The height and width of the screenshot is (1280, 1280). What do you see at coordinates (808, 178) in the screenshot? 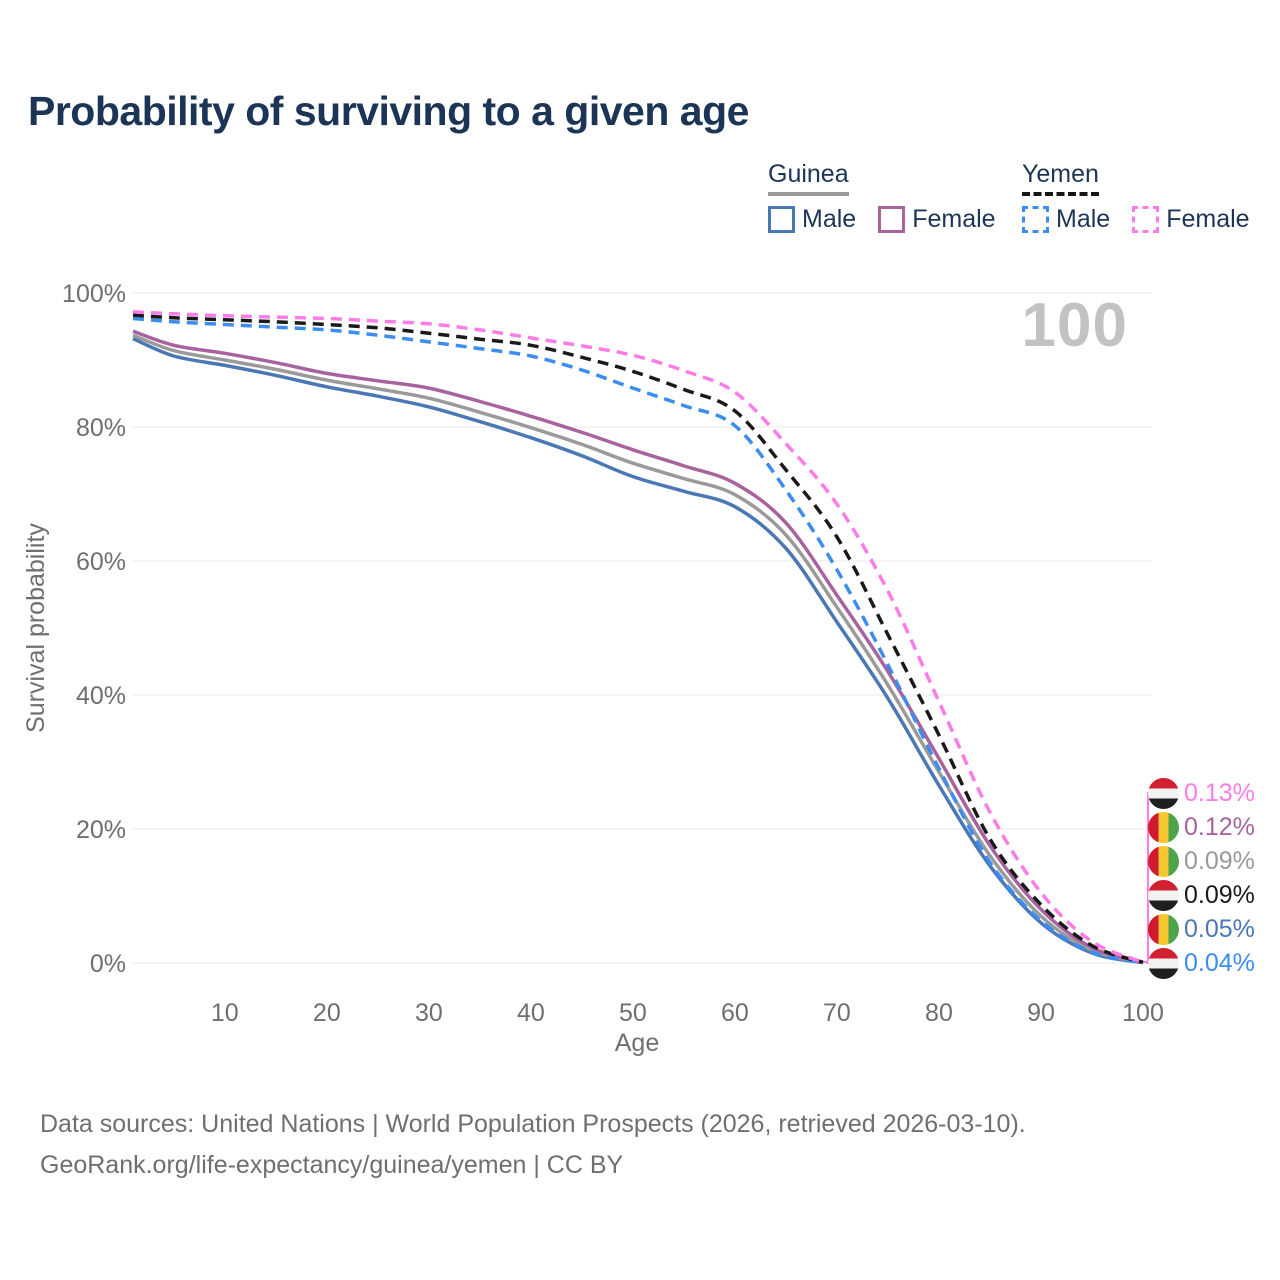
I see `legend-country-guinea: Guinea` at bounding box center [808, 178].